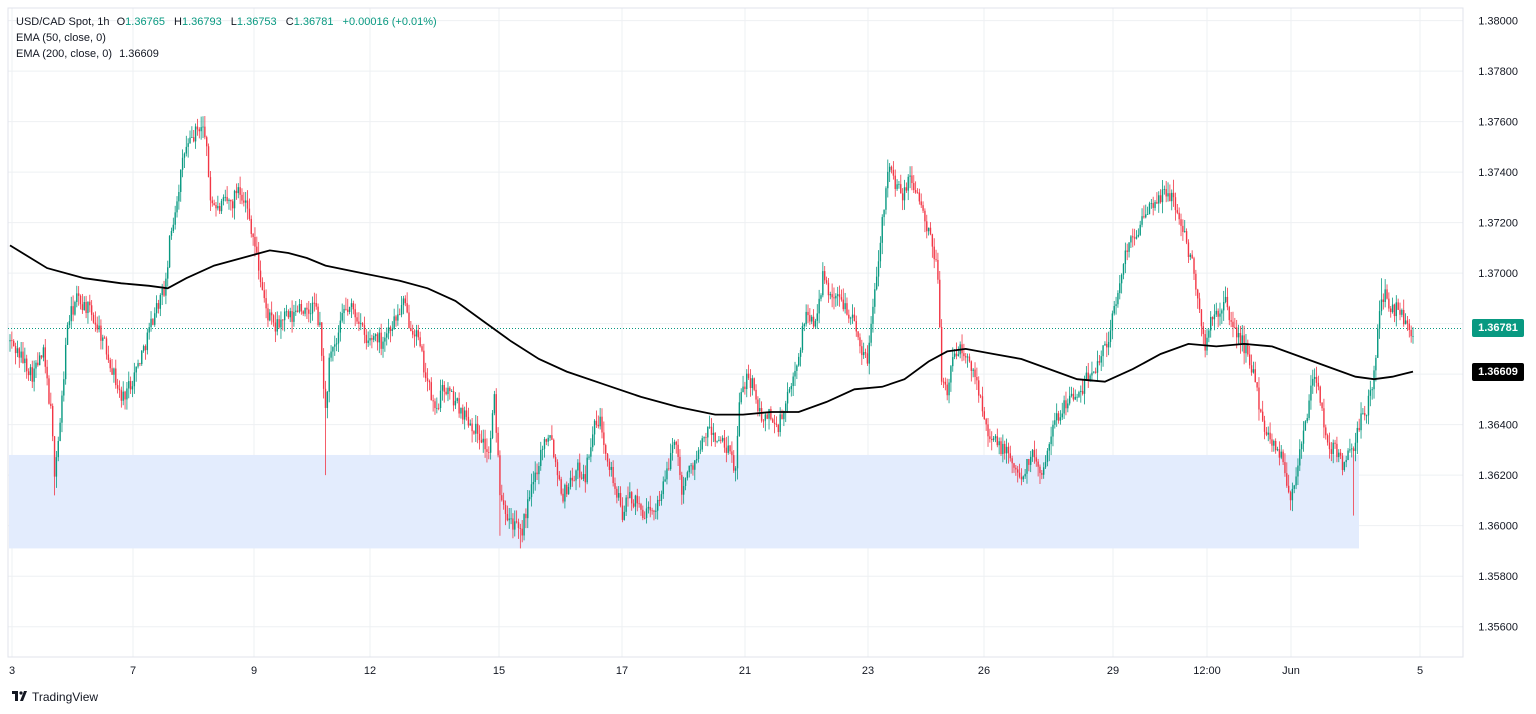  I want to click on time-tick-label: 12:00, so click(1207, 671).